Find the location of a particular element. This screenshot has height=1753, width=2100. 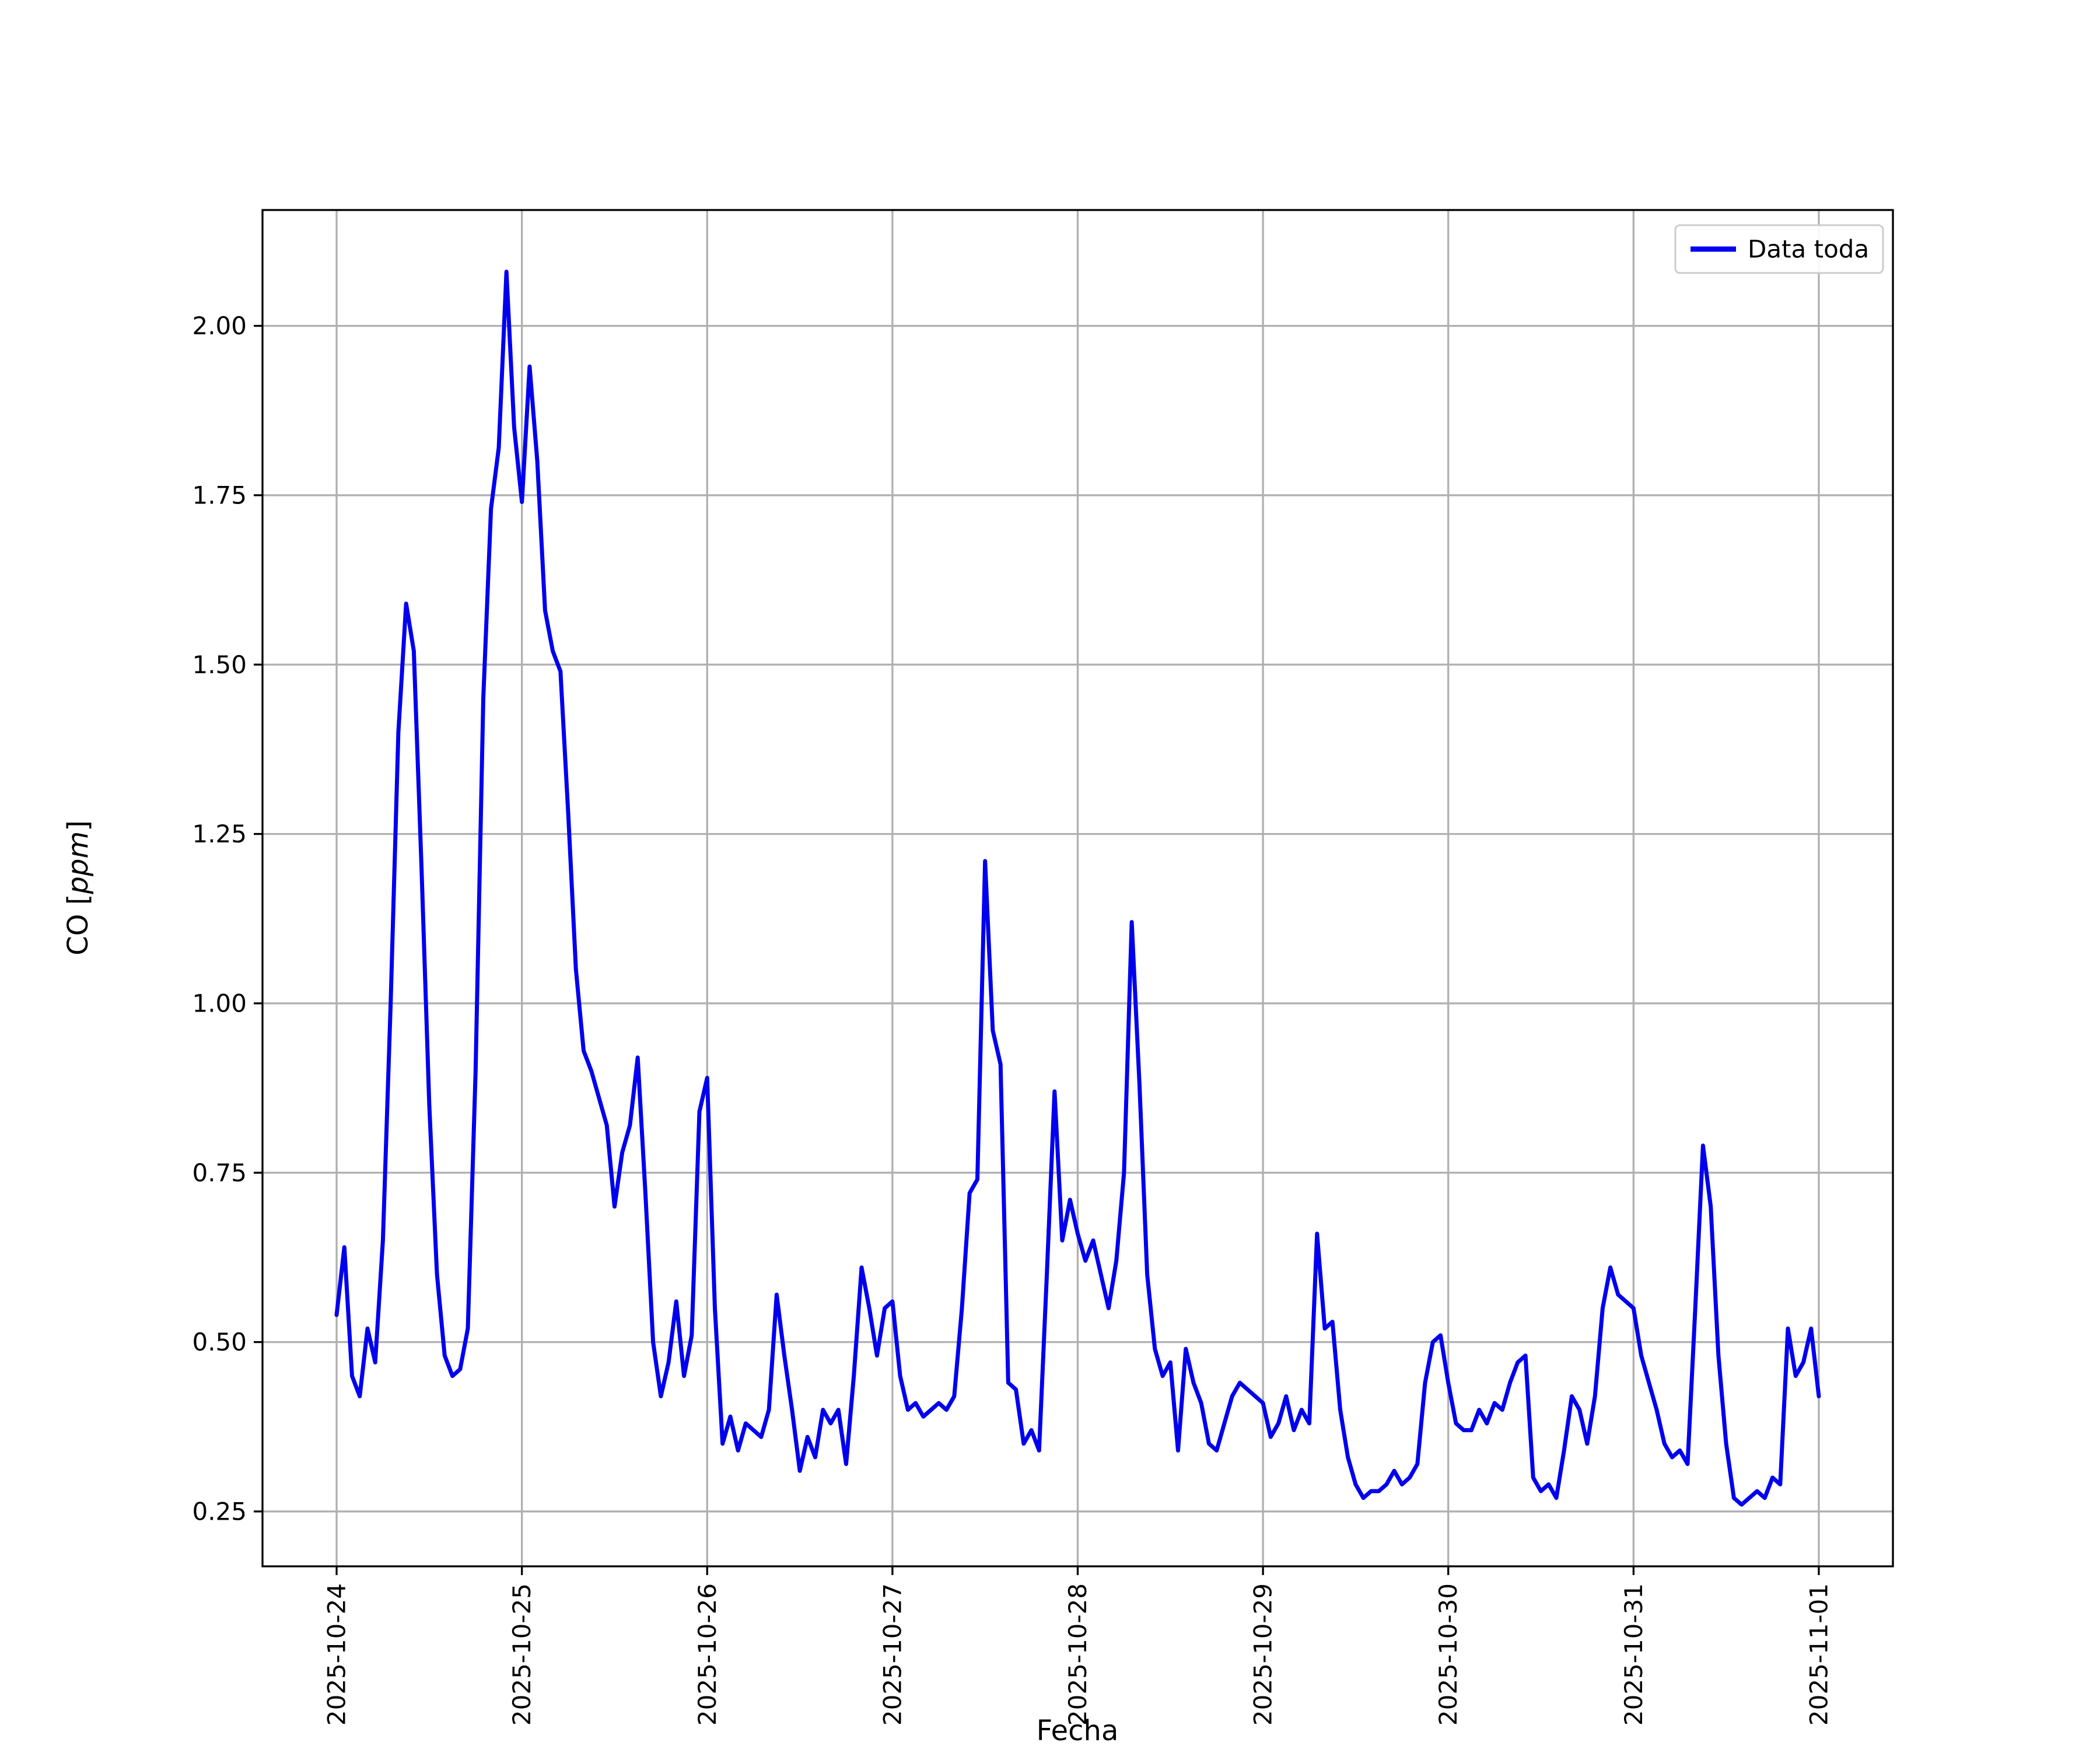

y-tick-label: 2.00 is located at coordinates (219, 326).